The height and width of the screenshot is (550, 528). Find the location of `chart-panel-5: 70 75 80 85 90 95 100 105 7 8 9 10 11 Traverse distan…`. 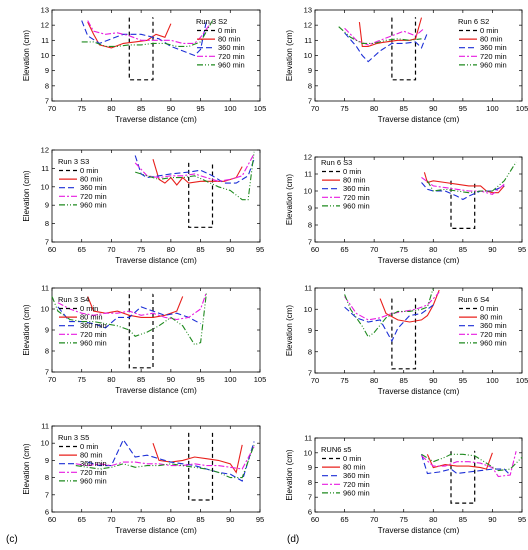

chart-panel-5: 70 75 80 85 90 95 100 105 7 8 9 10 11 Traverse distan… is located at coordinates (144, 340).